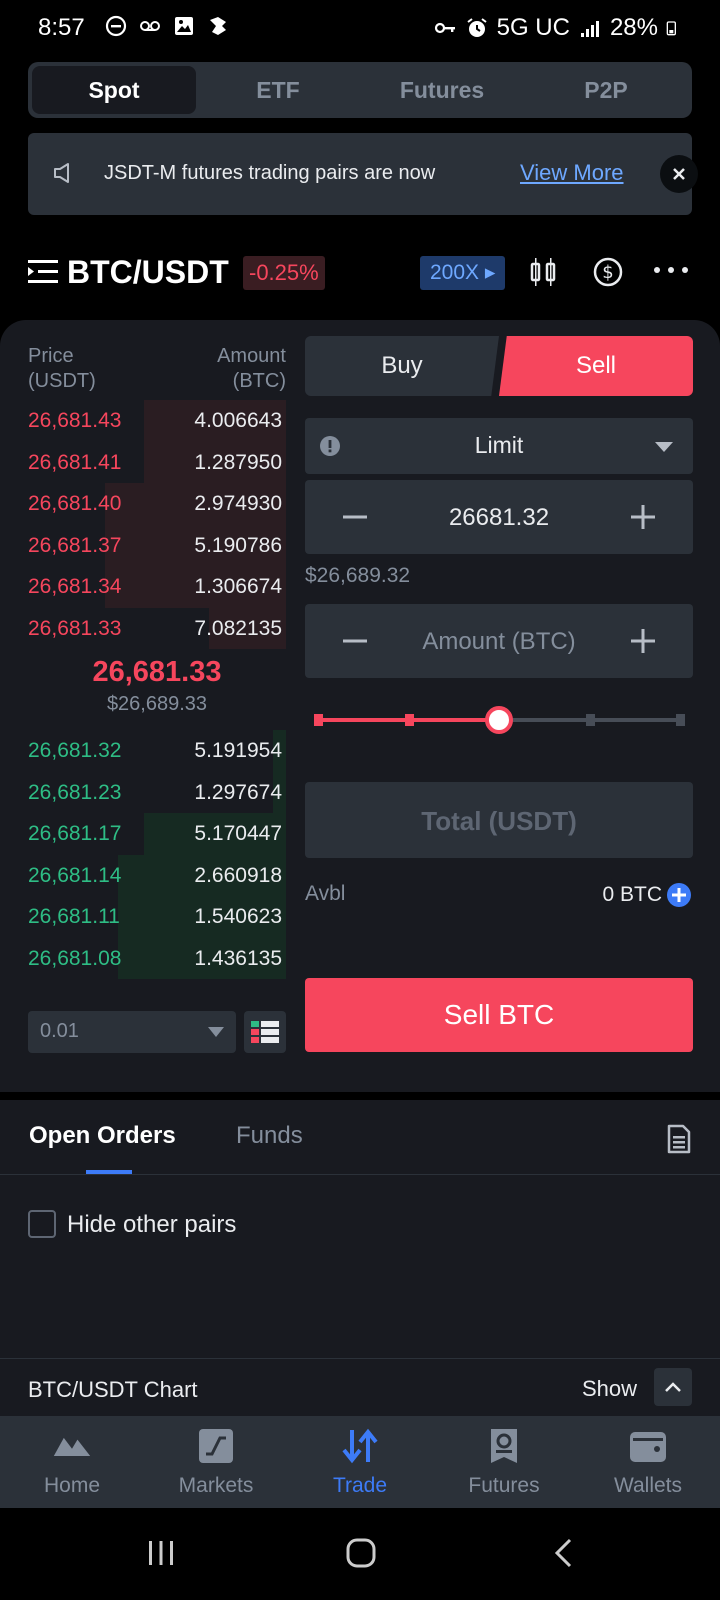 The height and width of the screenshot is (1600, 720). I want to click on view-more-link: View More, so click(572, 172).